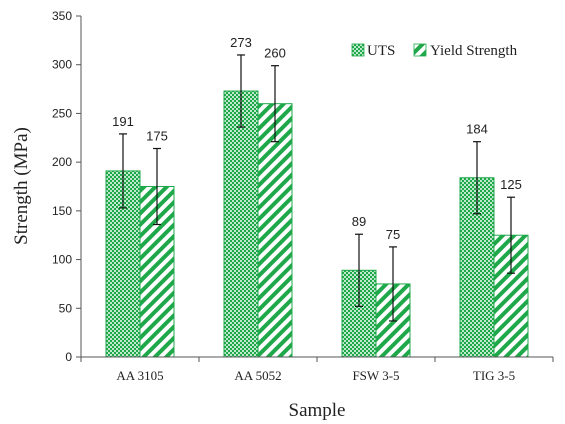  Describe the element at coordinates (275, 53) in the screenshot. I see `data-label-yield-strength: 260` at that location.